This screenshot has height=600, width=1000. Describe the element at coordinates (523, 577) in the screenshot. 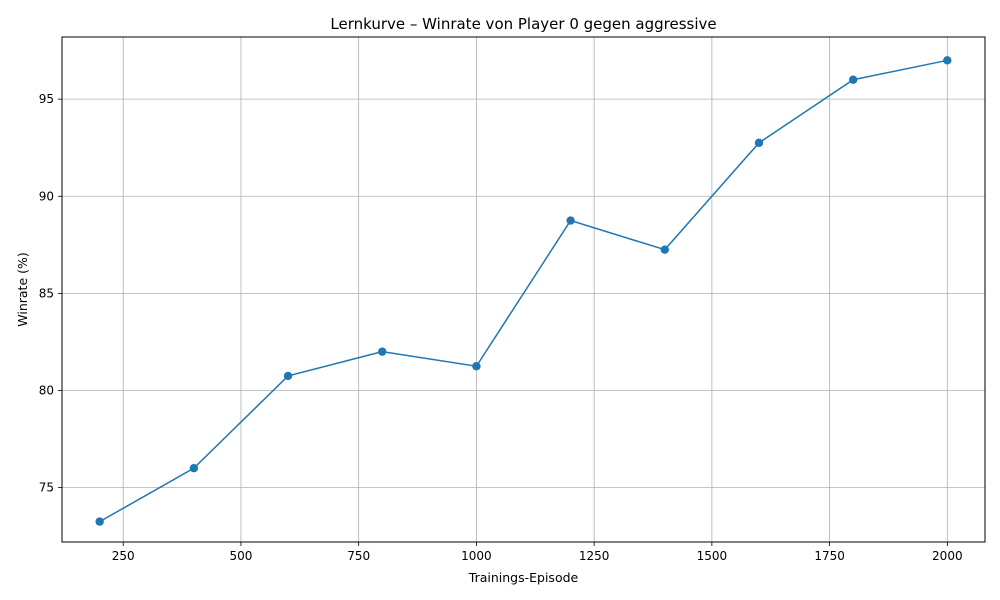

I see `x-axis-label: Trainings-Episode` at that location.